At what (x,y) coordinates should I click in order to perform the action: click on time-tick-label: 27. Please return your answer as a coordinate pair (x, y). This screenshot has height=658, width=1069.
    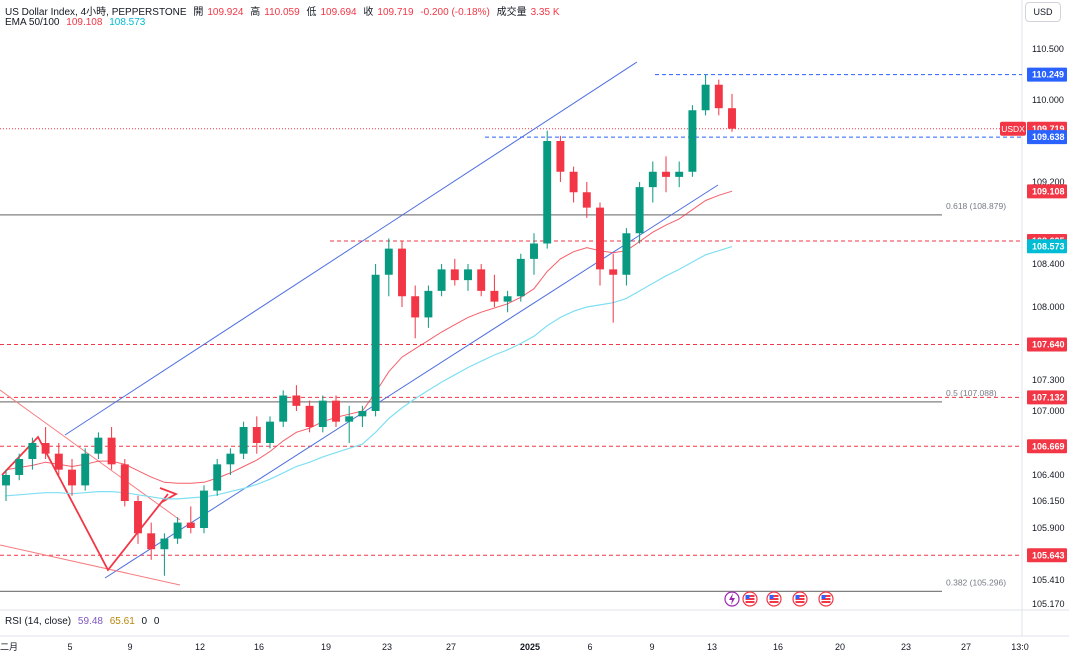
    Looking at the image, I should click on (966, 647).